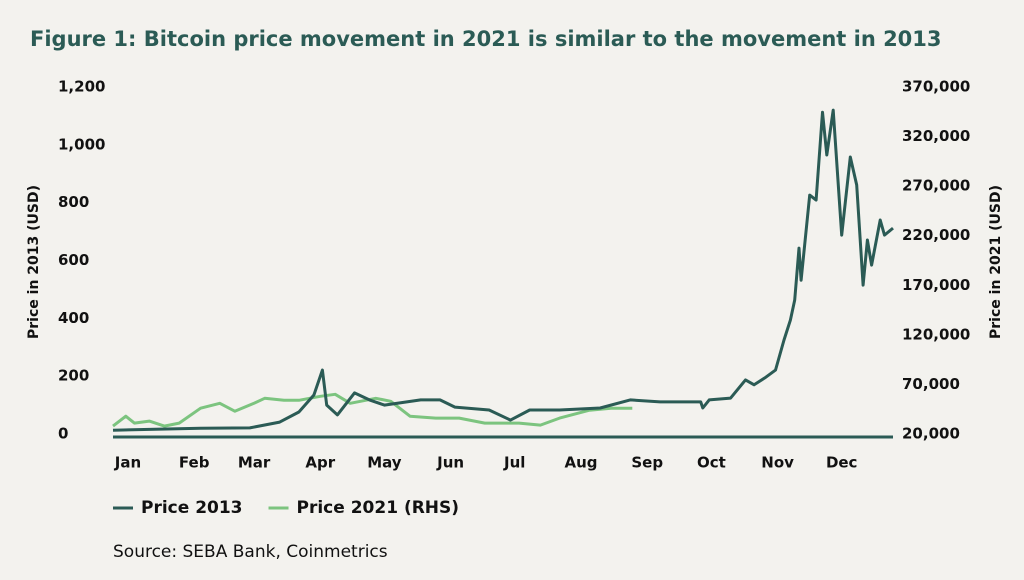 Image resolution: width=1024 pixels, height=580 pixels. What do you see at coordinates (996, 262) in the screenshot?
I see `y2-axis-title: Price in 2021 (USD)` at bounding box center [996, 262].